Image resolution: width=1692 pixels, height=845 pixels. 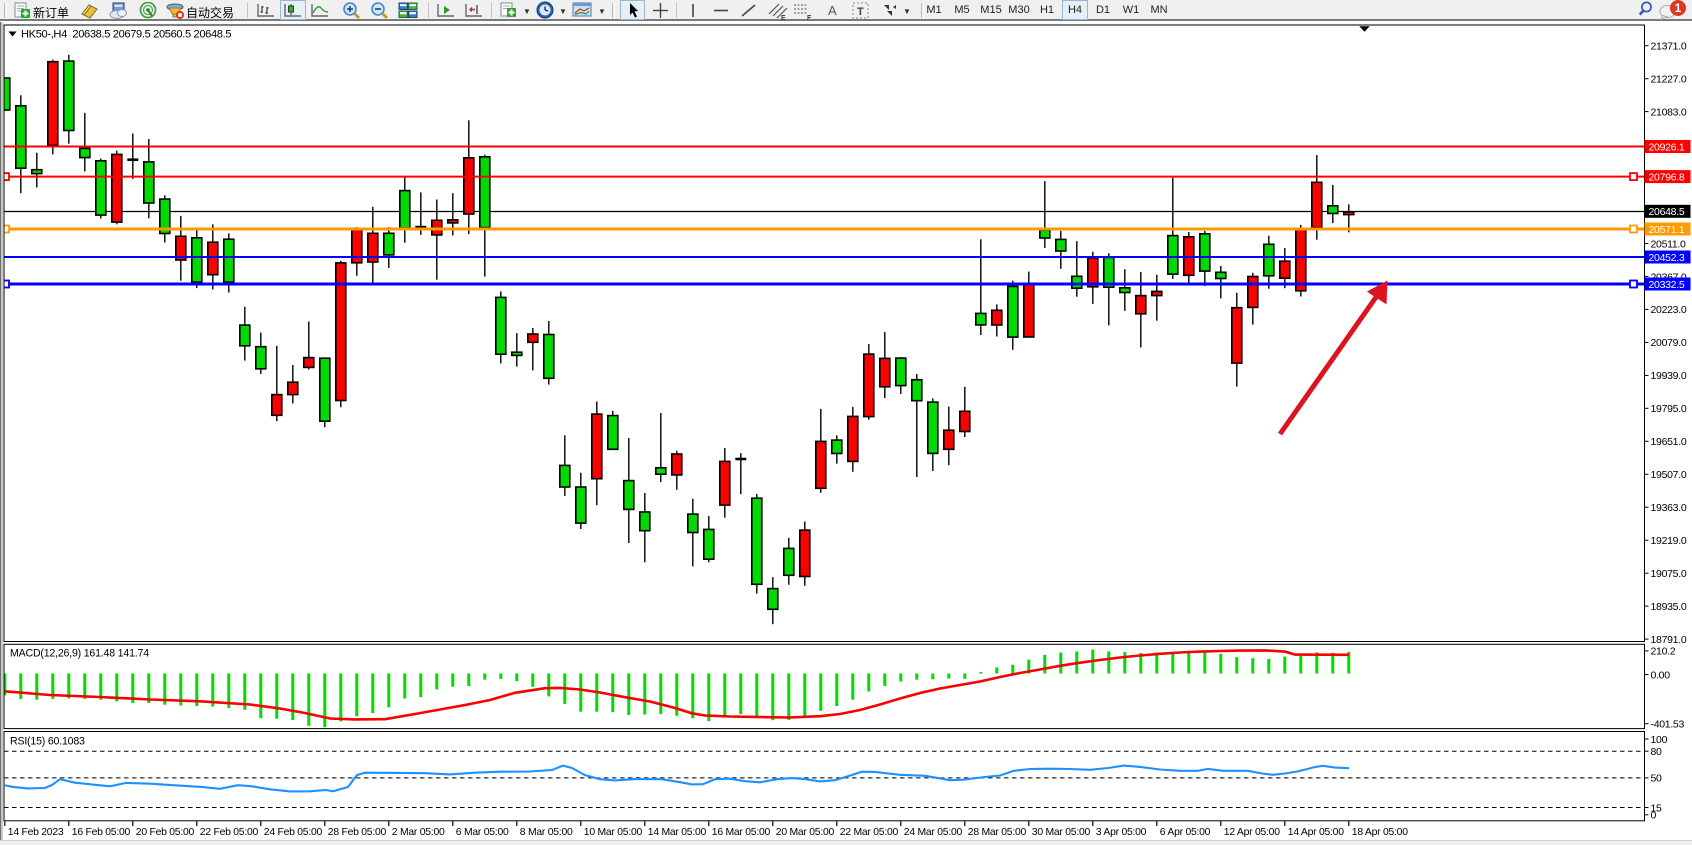 What do you see at coordinates (1657, 779) in the screenshot?
I see `svg-text: 50` at bounding box center [1657, 779].